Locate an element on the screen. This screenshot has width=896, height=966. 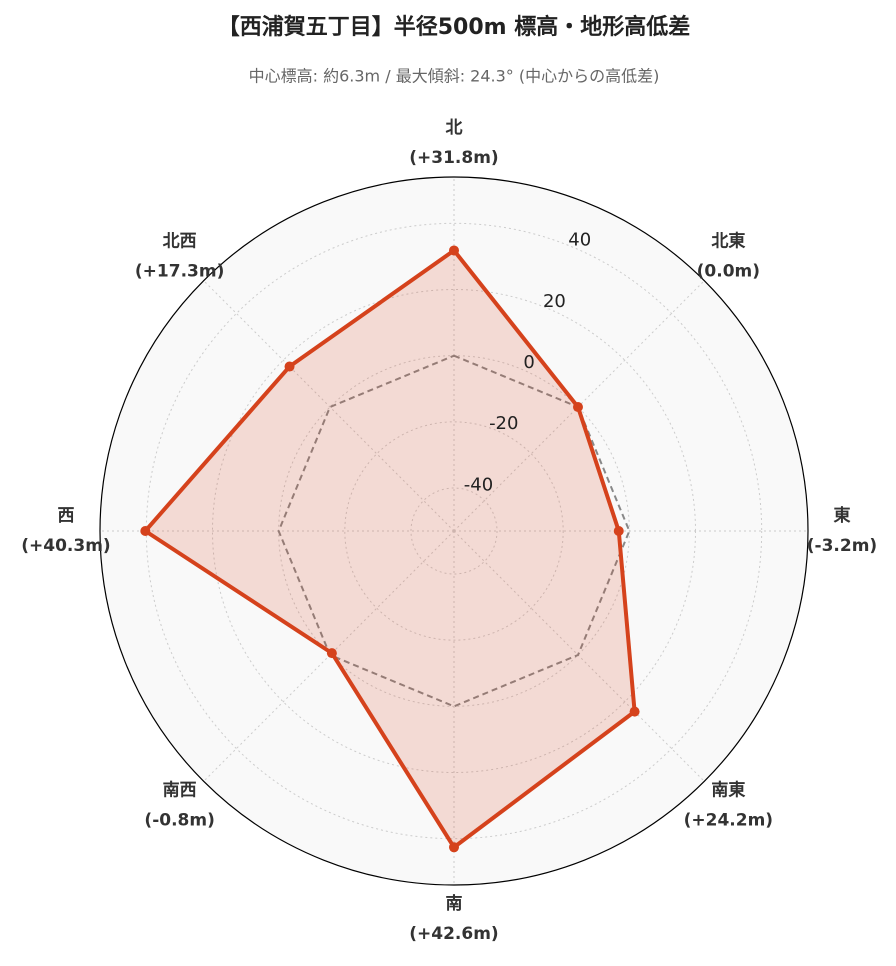
category-label: 北 is located at coordinates (454, 128).